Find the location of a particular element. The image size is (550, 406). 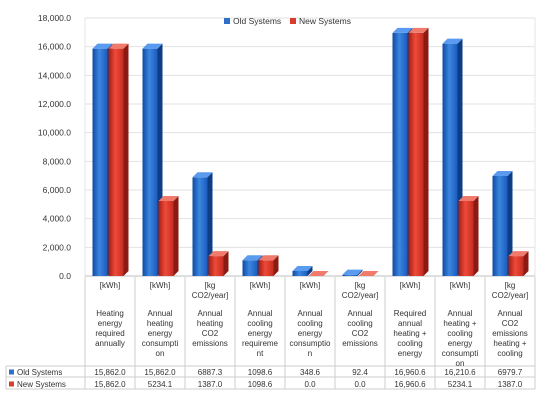

y-tick-label: 6,000.0 is located at coordinates (57, 190).